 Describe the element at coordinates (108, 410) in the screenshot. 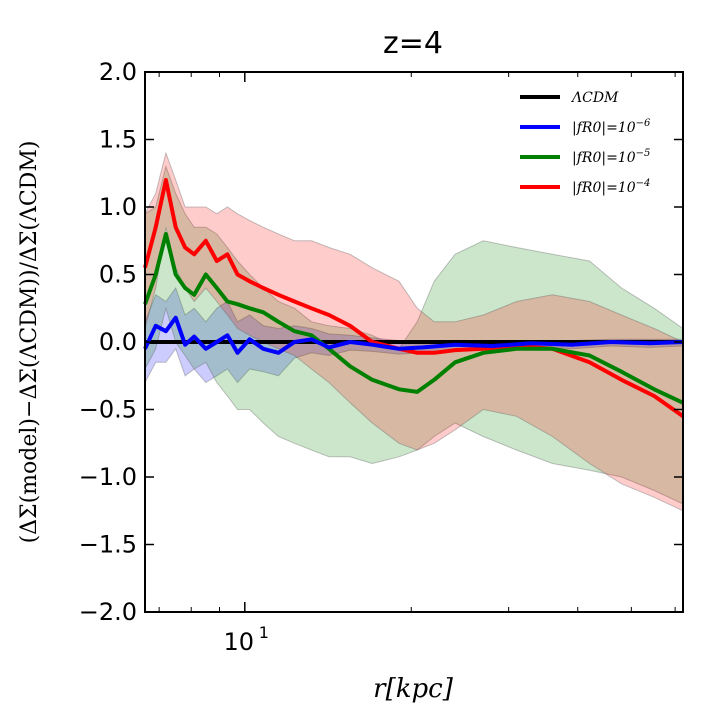

I see `y-tick-label: −0.5` at that location.